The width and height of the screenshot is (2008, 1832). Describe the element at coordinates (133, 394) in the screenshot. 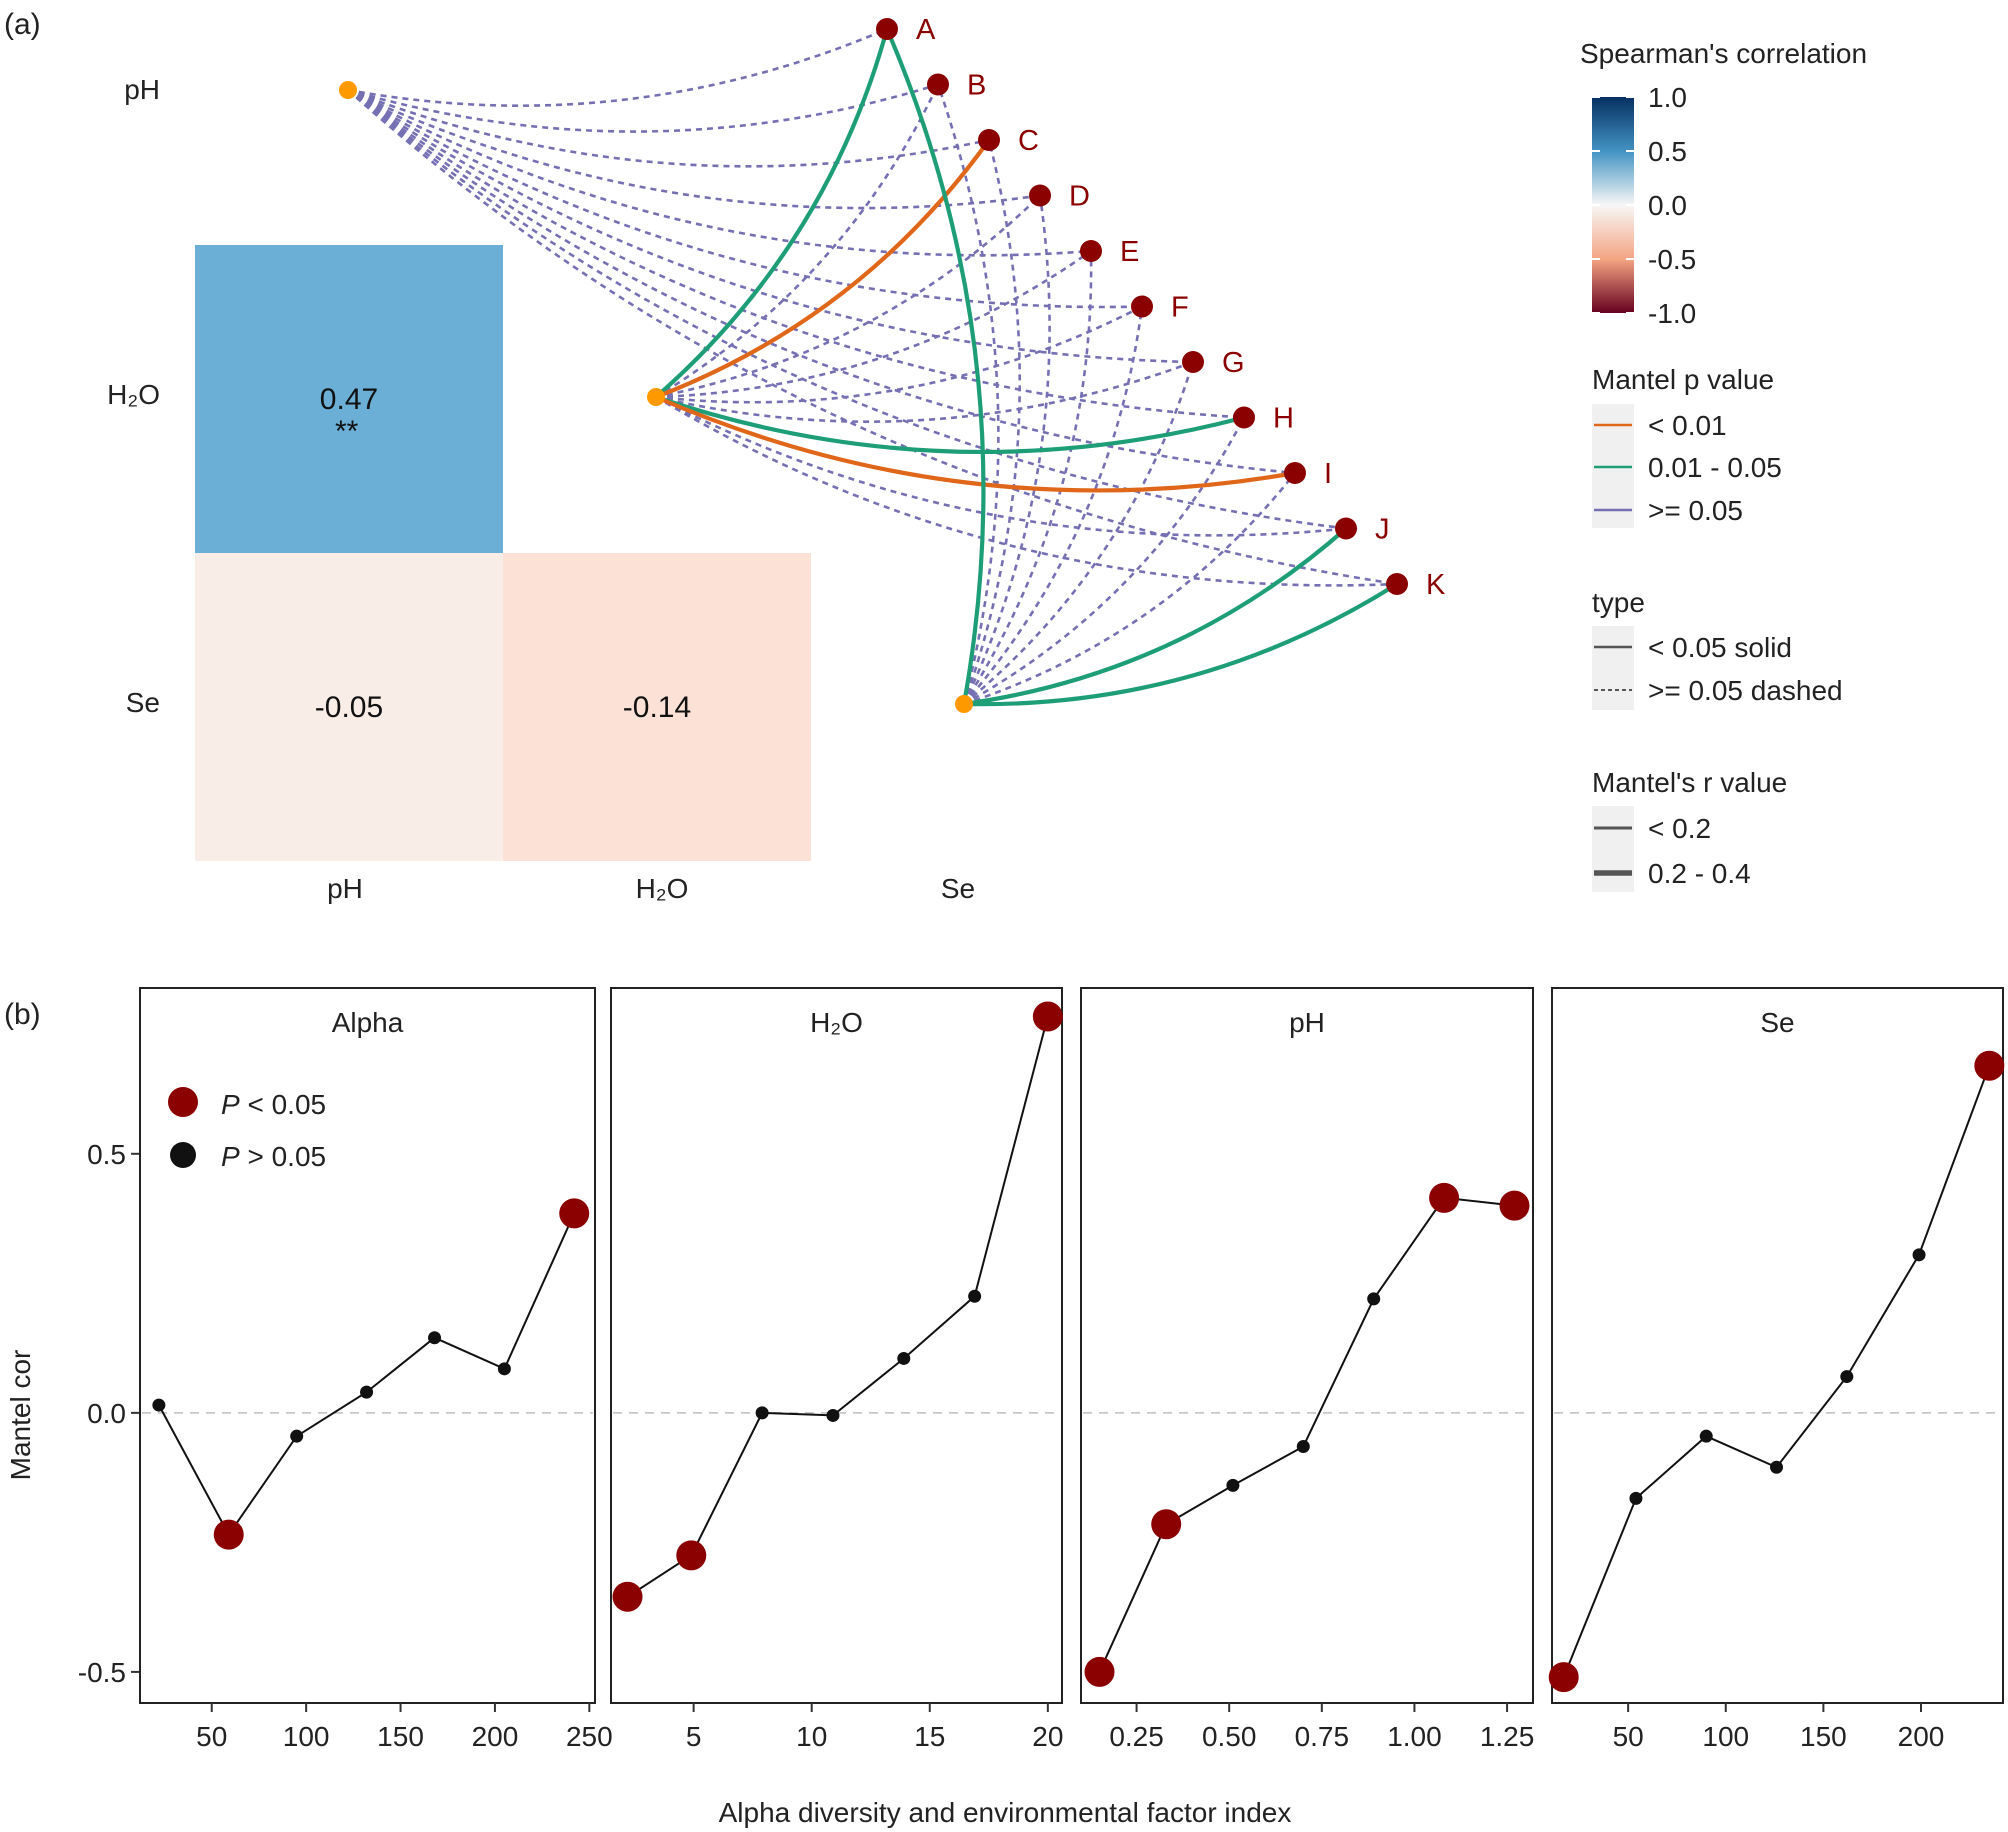

I see `heatmap-row-label-h2o: H₂O` at that location.